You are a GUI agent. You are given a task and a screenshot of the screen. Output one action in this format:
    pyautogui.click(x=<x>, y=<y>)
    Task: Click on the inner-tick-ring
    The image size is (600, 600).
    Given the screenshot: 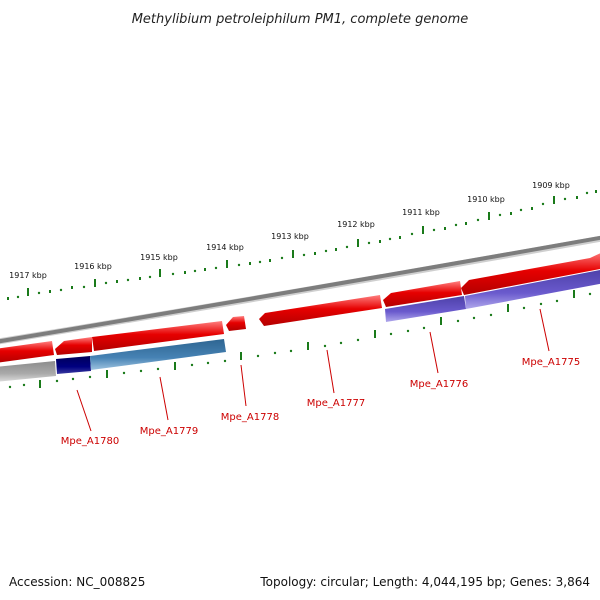 What is the action you would take?
    pyautogui.click(x=307, y=339)
    